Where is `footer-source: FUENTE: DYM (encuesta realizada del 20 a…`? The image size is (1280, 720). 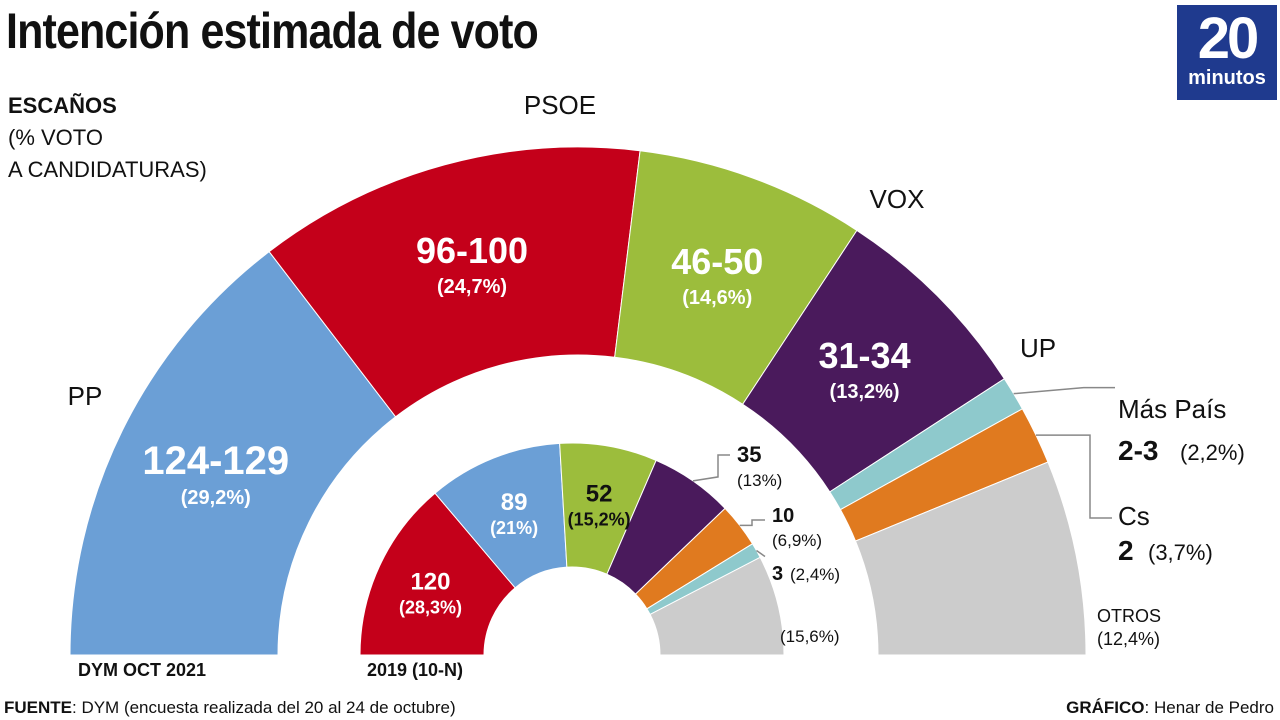
footer-source: FUENTE: DYM (encuesta realizada del 20 a… is located at coordinates (230, 708).